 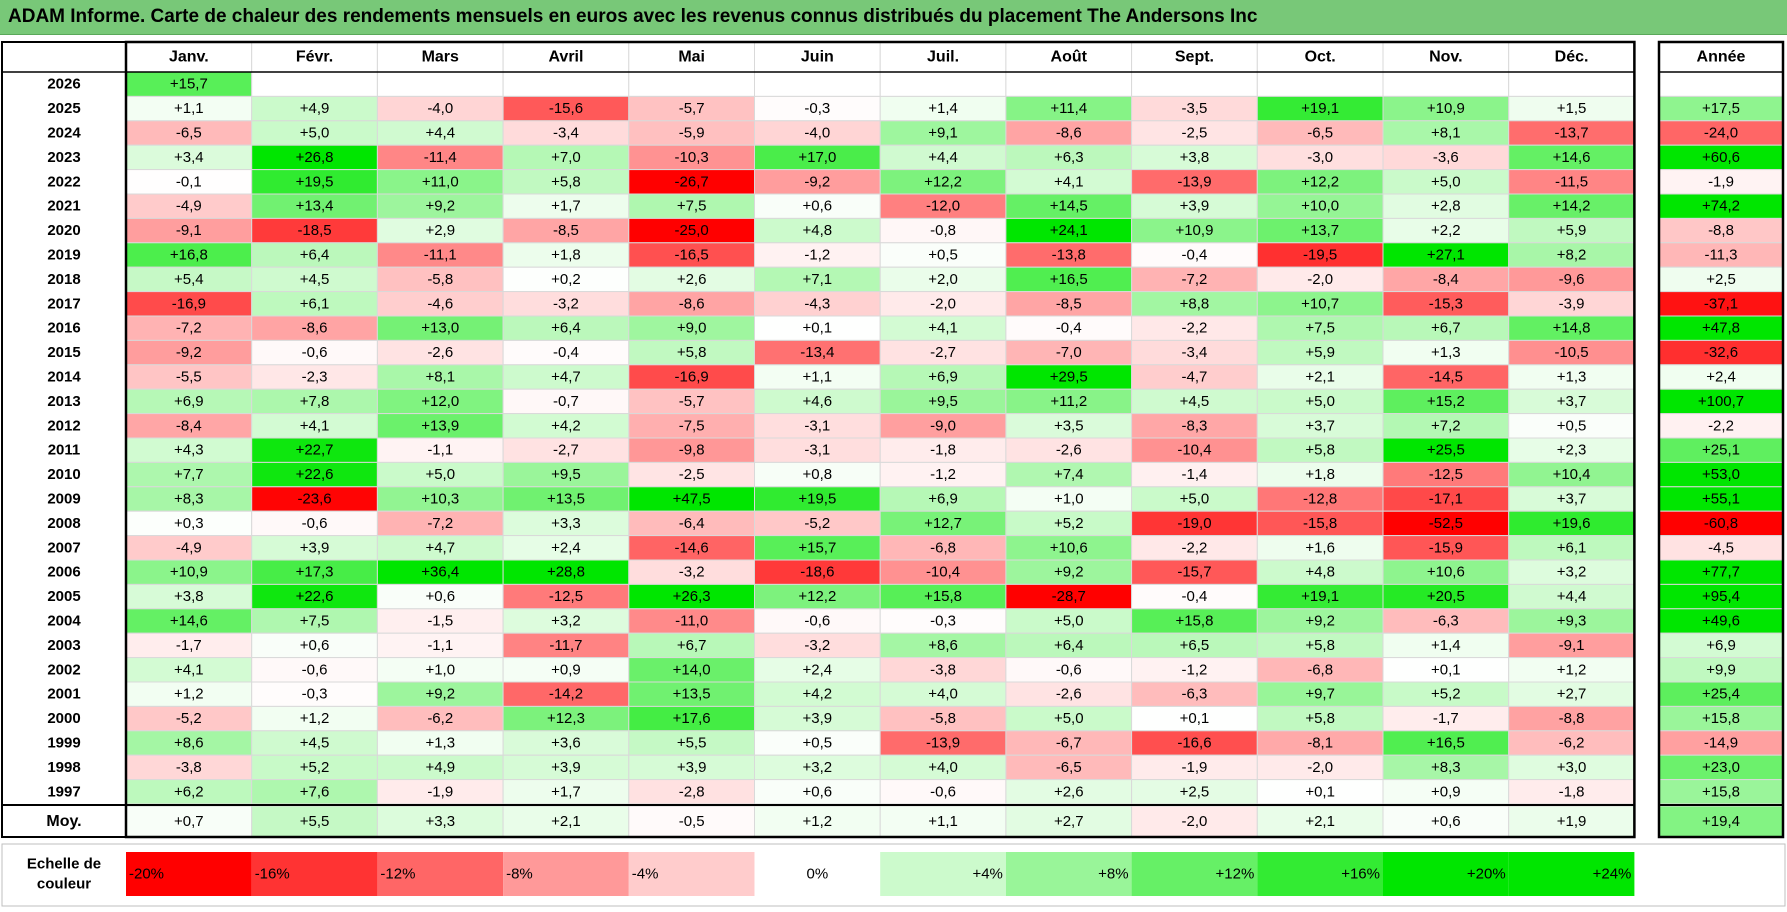 I want to click on cell-value: -10,4, so click(x=1194, y=450).